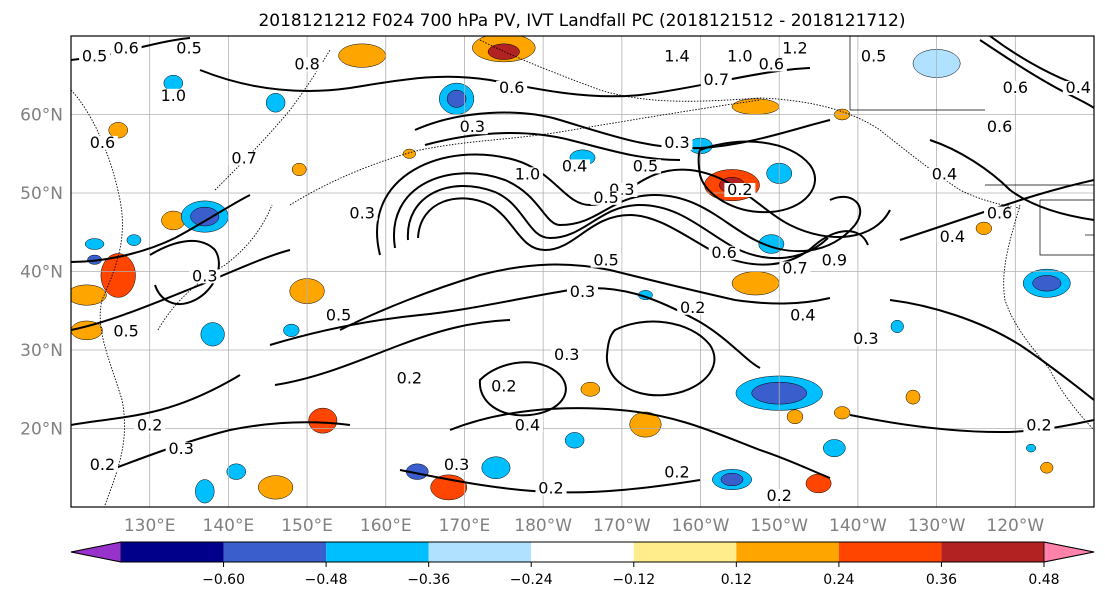  I want to click on pv-contour-0.3-lower-left, so click(230, 446).